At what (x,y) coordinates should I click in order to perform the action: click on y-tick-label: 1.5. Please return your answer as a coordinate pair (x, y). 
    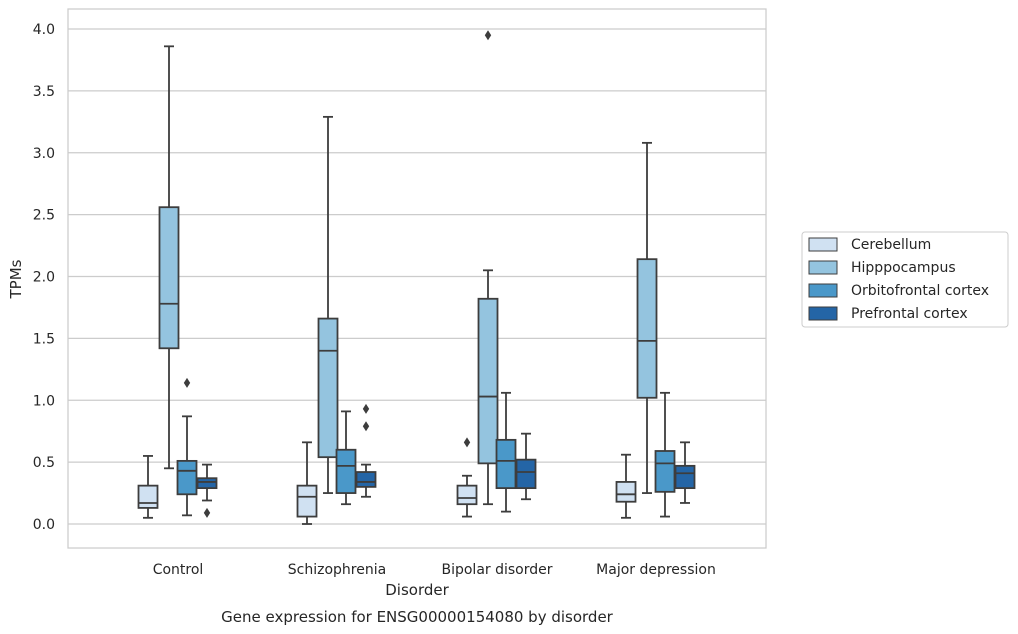
    Looking at the image, I should click on (44, 339).